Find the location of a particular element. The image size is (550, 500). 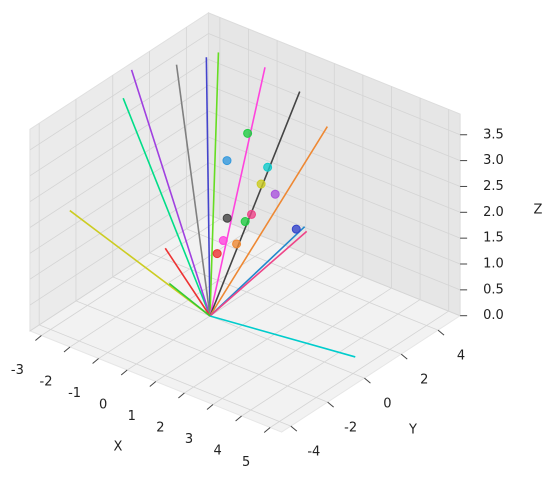

z-tick-label: 2.0 is located at coordinates (493, 212).